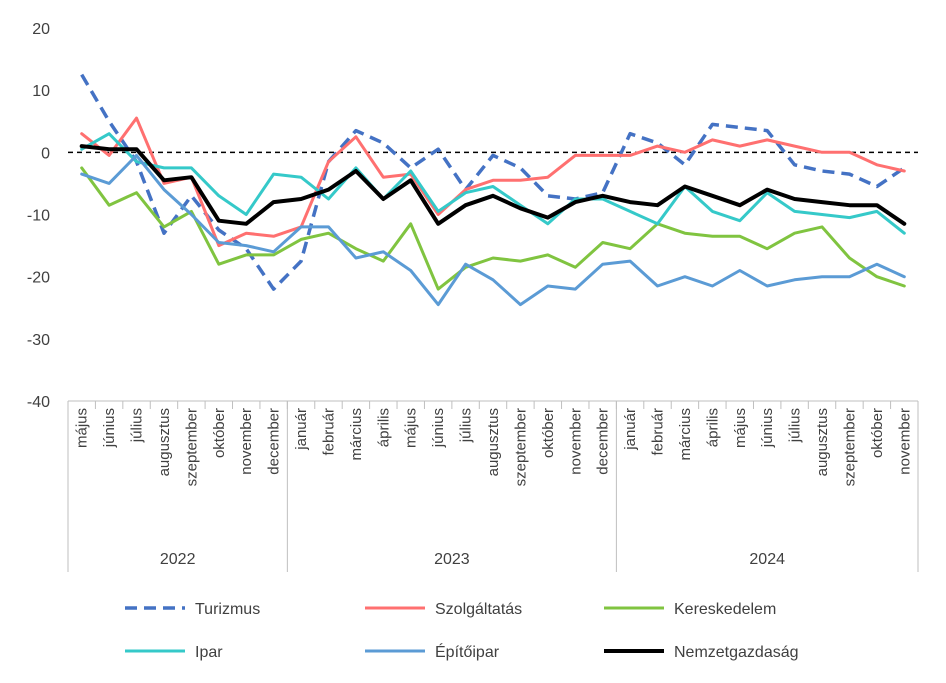 The width and height of the screenshot is (946, 683). Describe the element at coordinates (38, 278) in the screenshot. I see `y-tick-label: -20` at that location.